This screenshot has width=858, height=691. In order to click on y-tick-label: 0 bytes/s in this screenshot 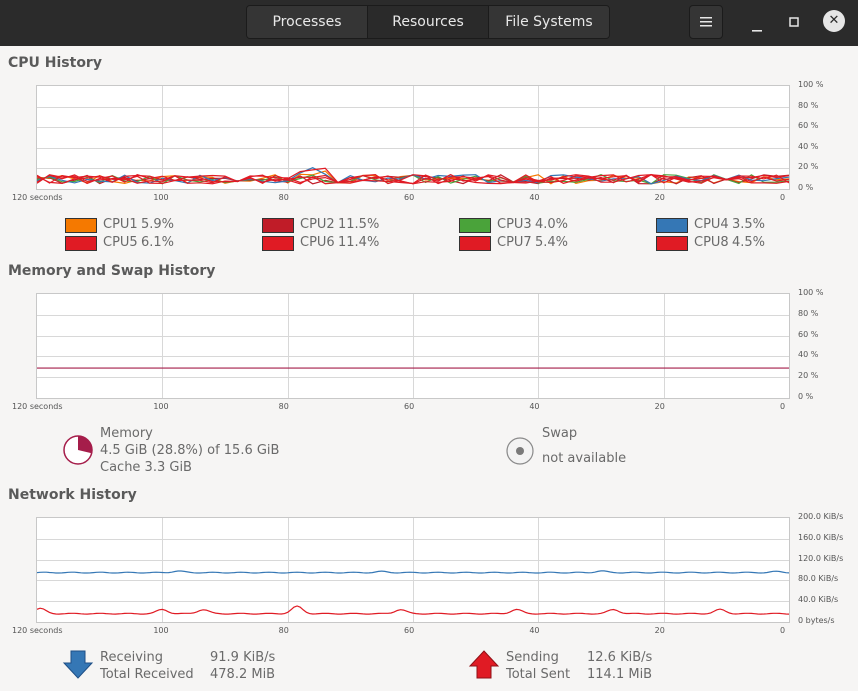, I will do `click(816, 620)`.